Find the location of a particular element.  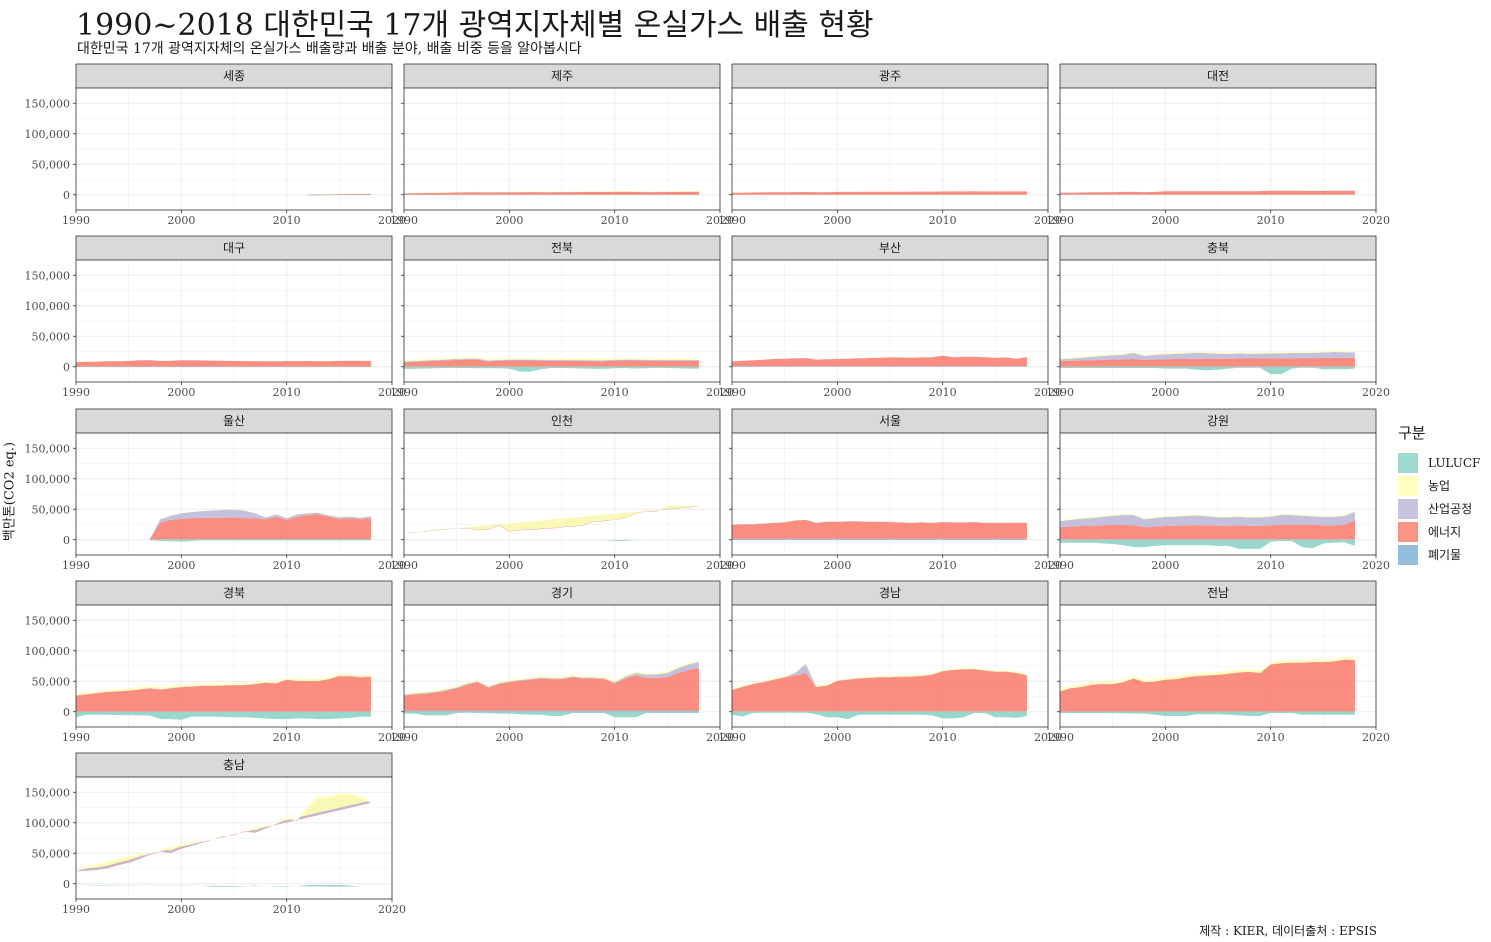

facet-panel: 충남 1990 2000 2010 2020 0 50,000 100,000 150,000 is located at coordinates (215, 834).